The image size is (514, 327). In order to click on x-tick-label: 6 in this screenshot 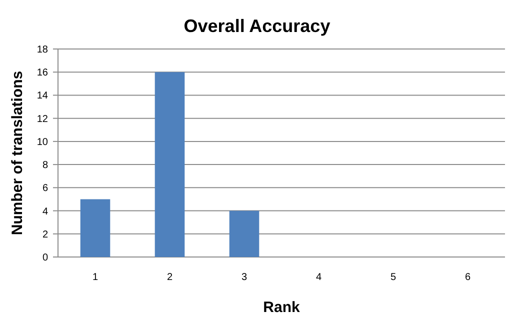, I will do `click(467, 277)`.